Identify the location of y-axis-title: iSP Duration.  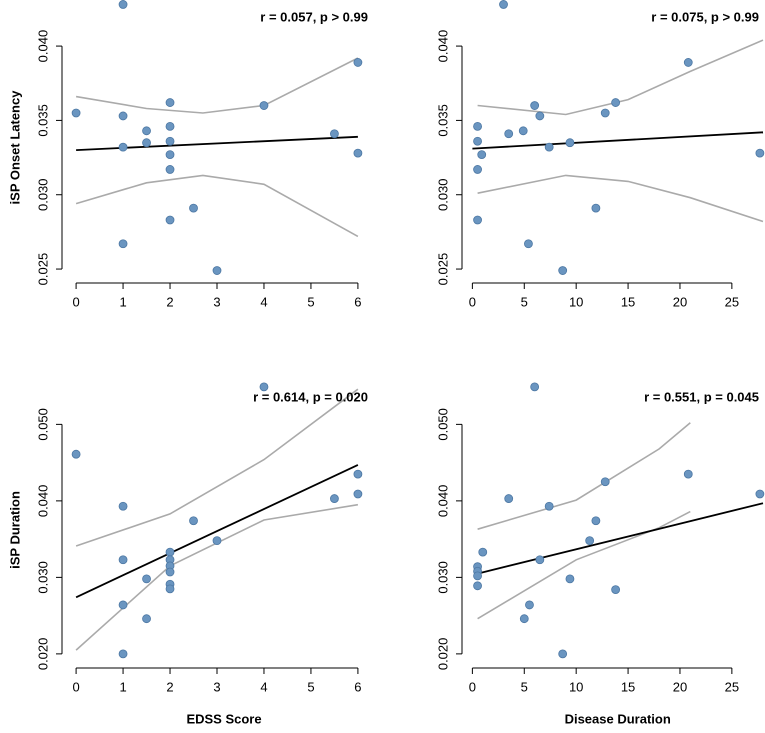
(14, 530).